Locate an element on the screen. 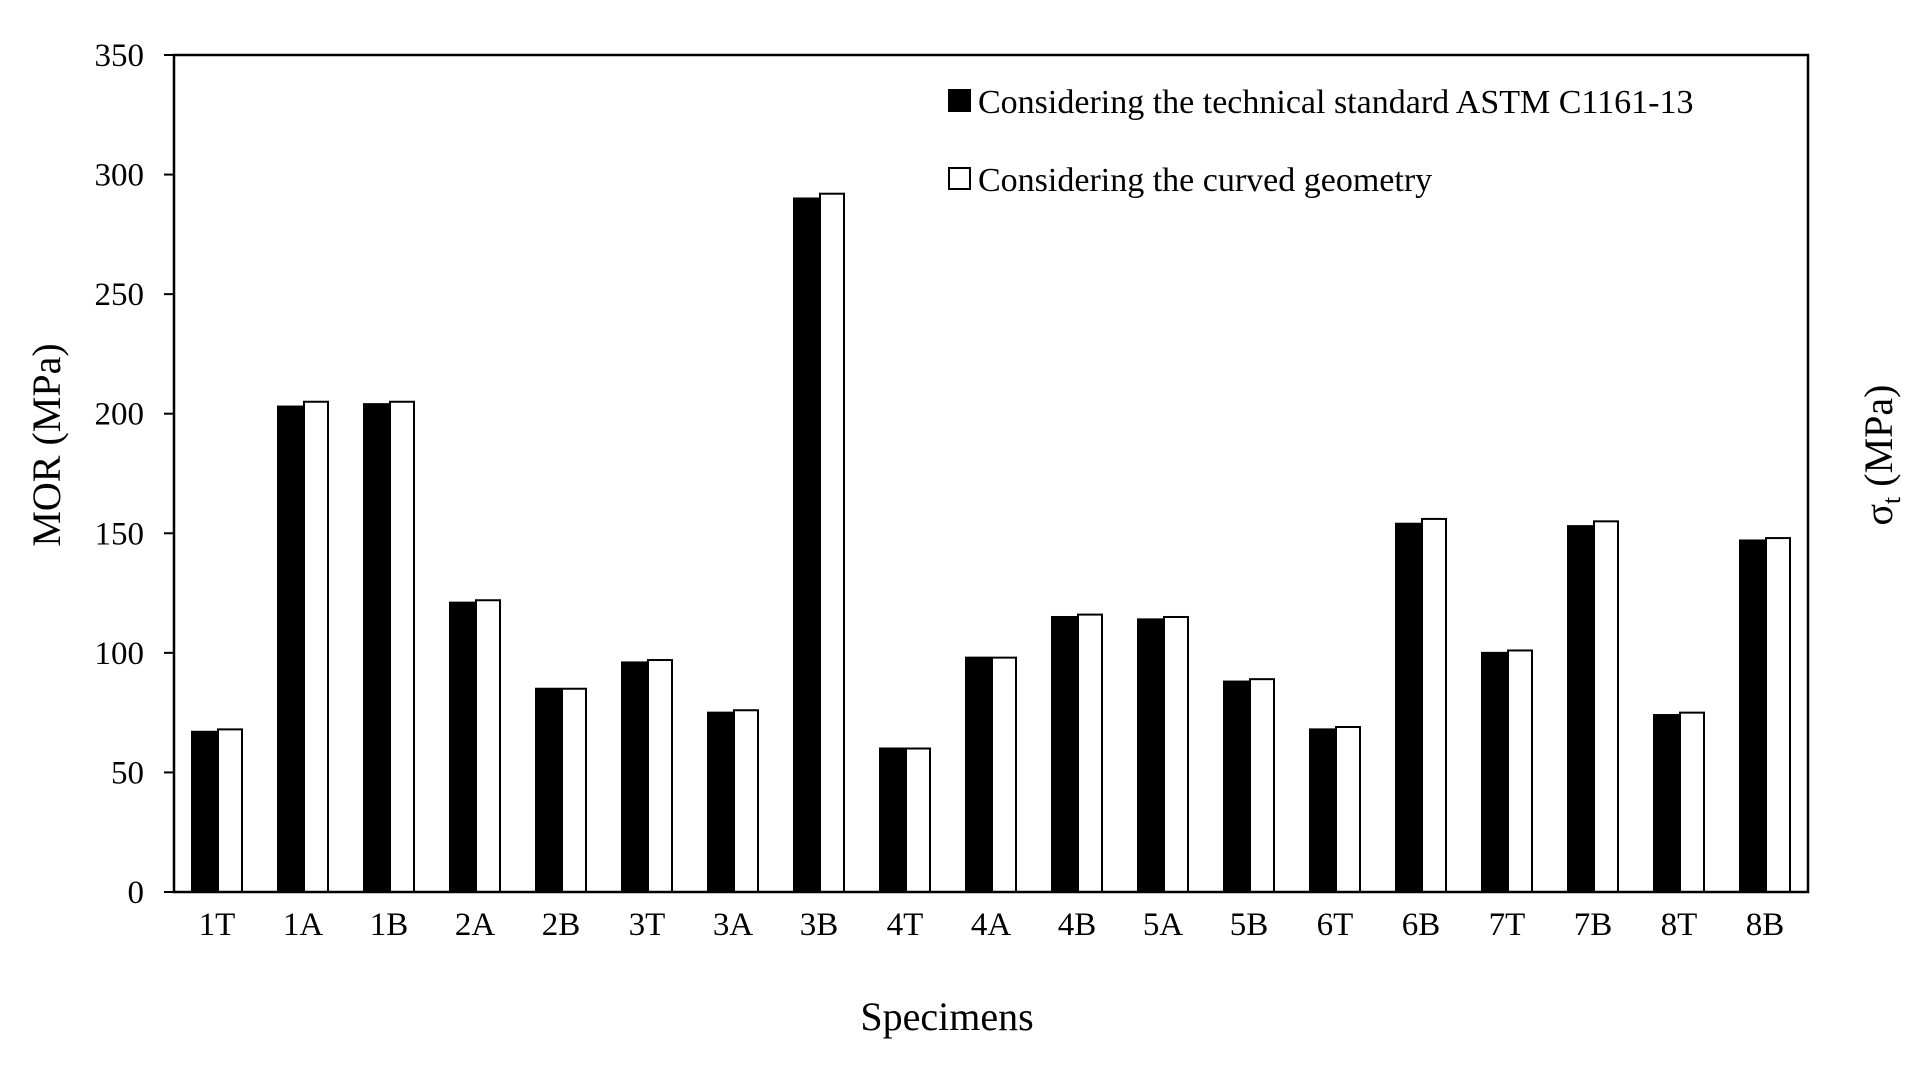 Image resolution: width=1913 pixels, height=1081 pixels. right-axis-subscript: t is located at coordinates (1891, 500).